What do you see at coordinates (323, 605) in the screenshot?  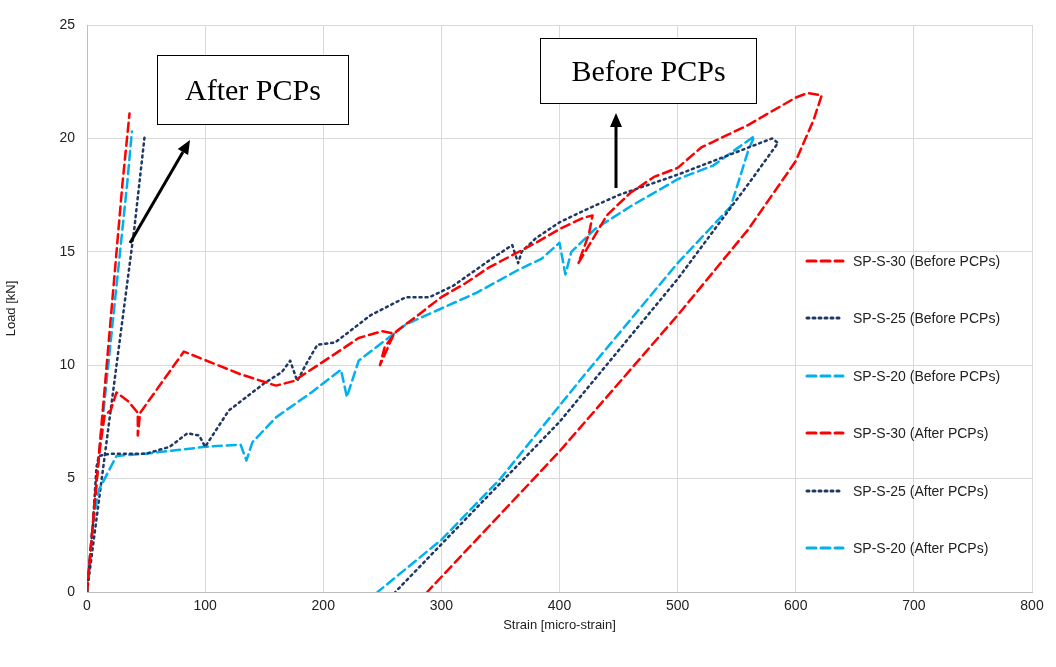 I see `x-tick-label: 200` at bounding box center [323, 605].